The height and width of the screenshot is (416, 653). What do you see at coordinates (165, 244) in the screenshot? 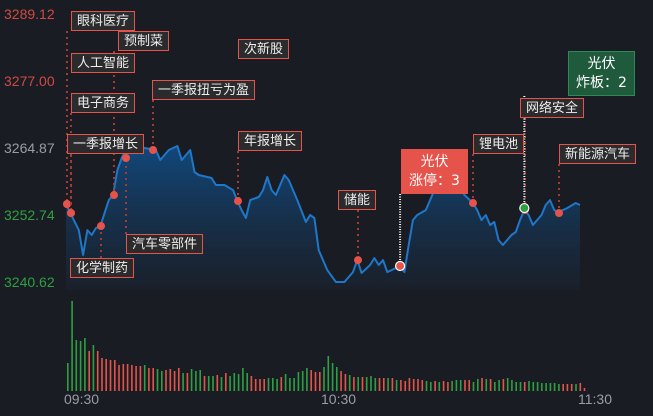
I see `event-tag: 汽车零部件` at bounding box center [165, 244].